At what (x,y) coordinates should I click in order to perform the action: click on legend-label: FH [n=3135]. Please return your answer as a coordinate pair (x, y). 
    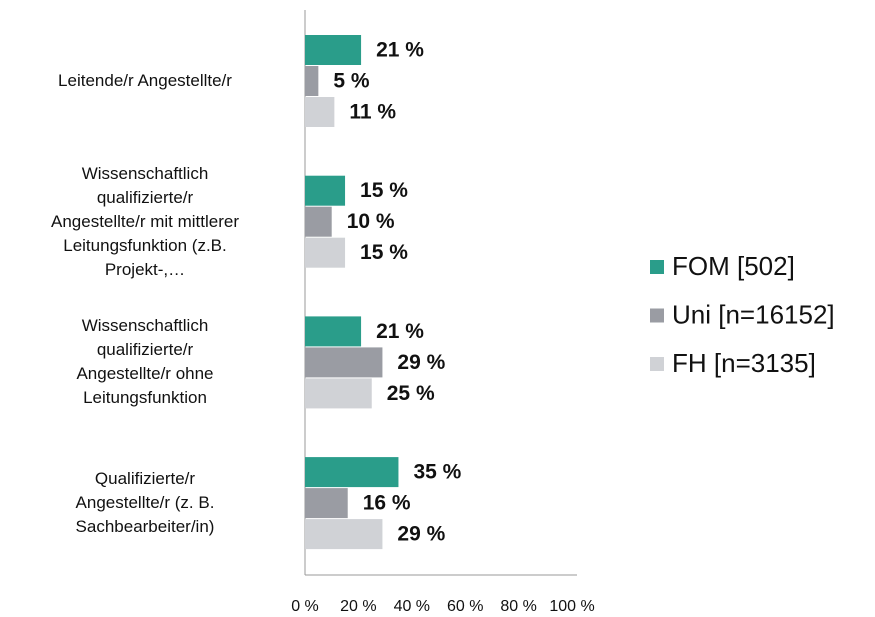
    Looking at the image, I should click on (744, 363).